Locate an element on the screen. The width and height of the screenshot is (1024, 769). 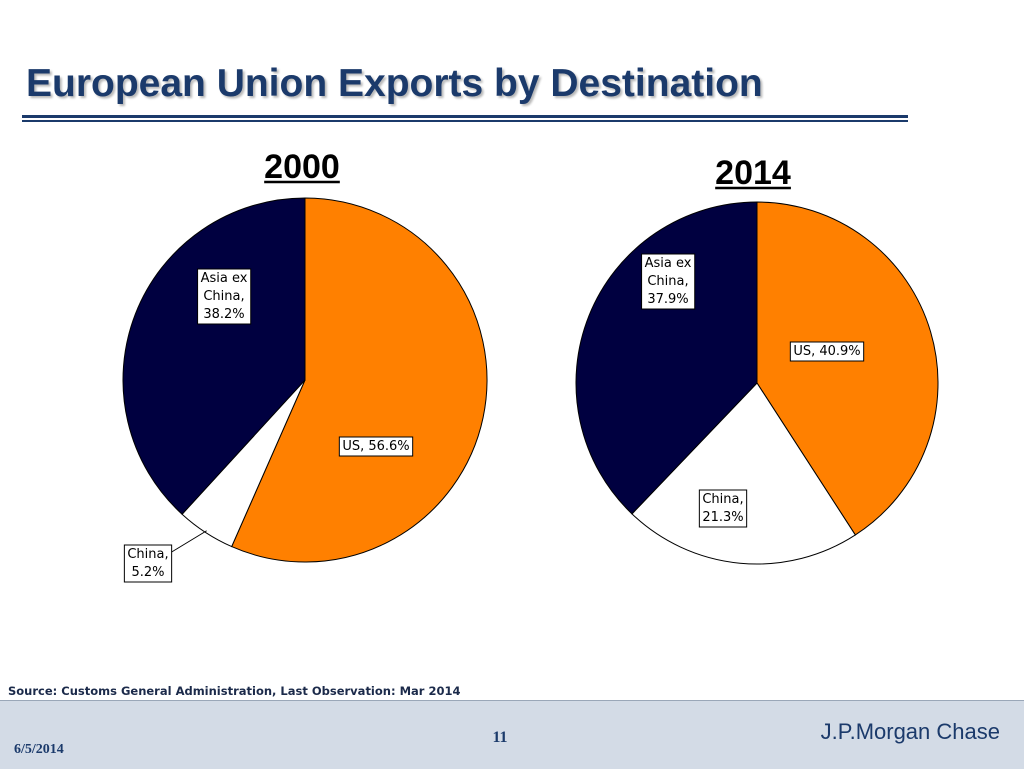
data-label-line: 38.2% is located at coordinates (223, 314).